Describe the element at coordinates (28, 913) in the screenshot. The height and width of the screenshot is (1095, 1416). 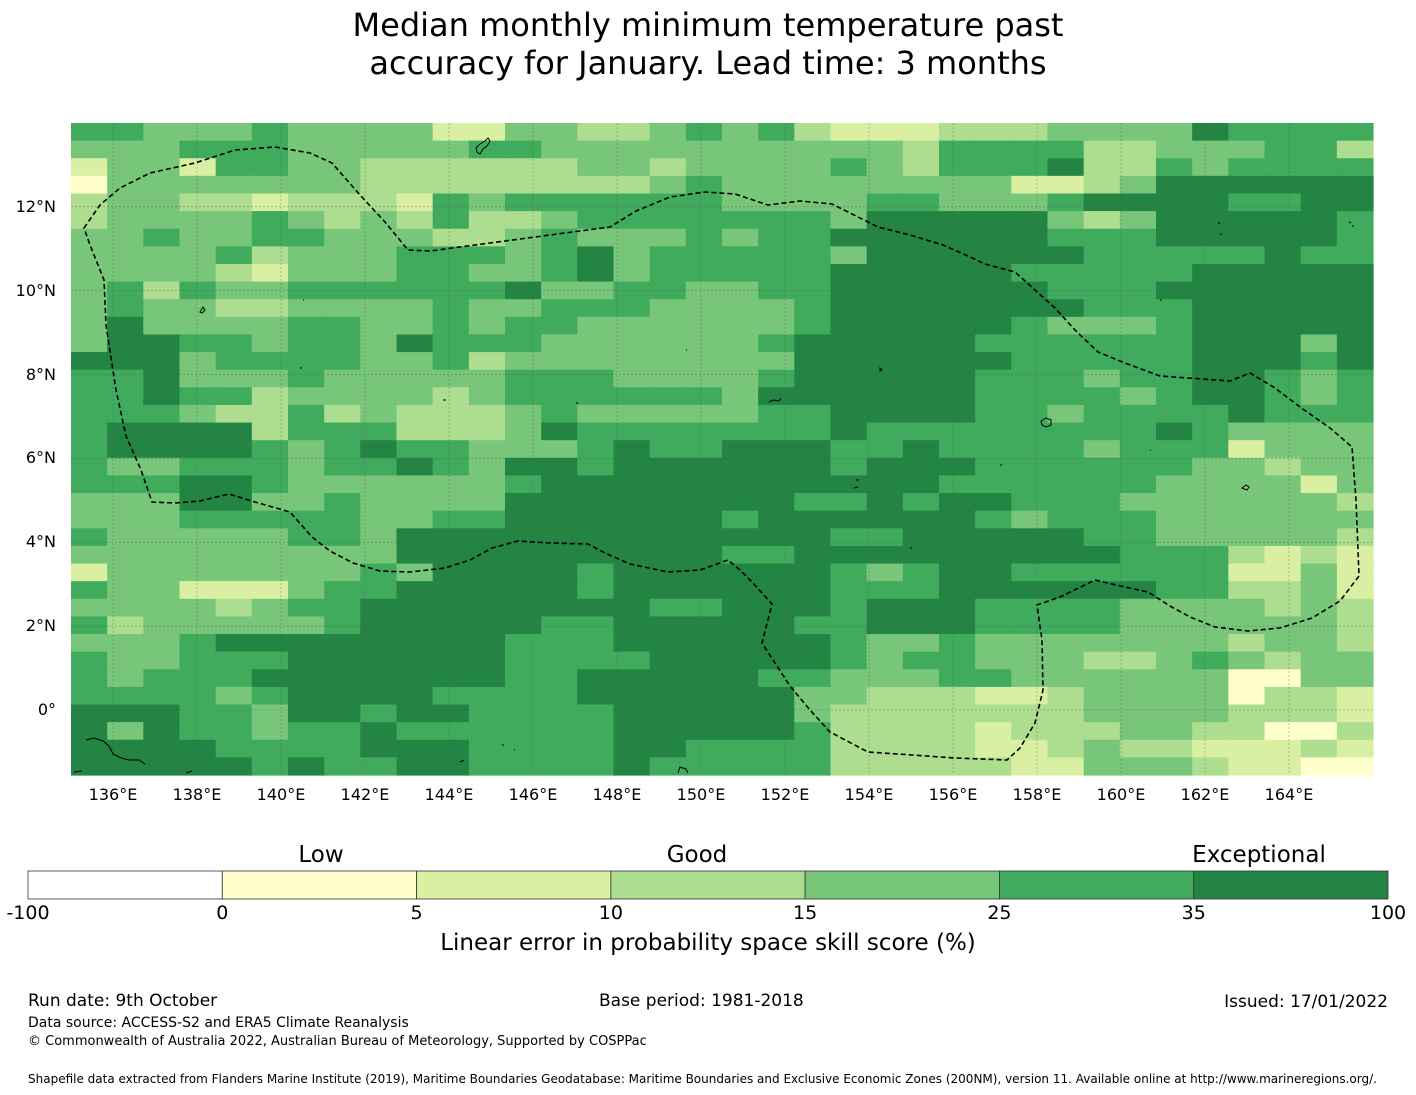
I see `colorbar-tick-label: -100` at that location.